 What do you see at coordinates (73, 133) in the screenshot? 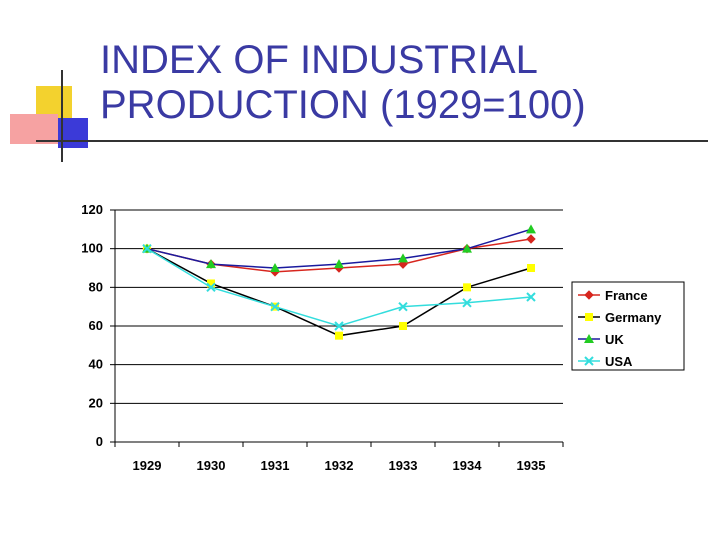
I see `decor-blue-square` at bounding box center [73, 133].